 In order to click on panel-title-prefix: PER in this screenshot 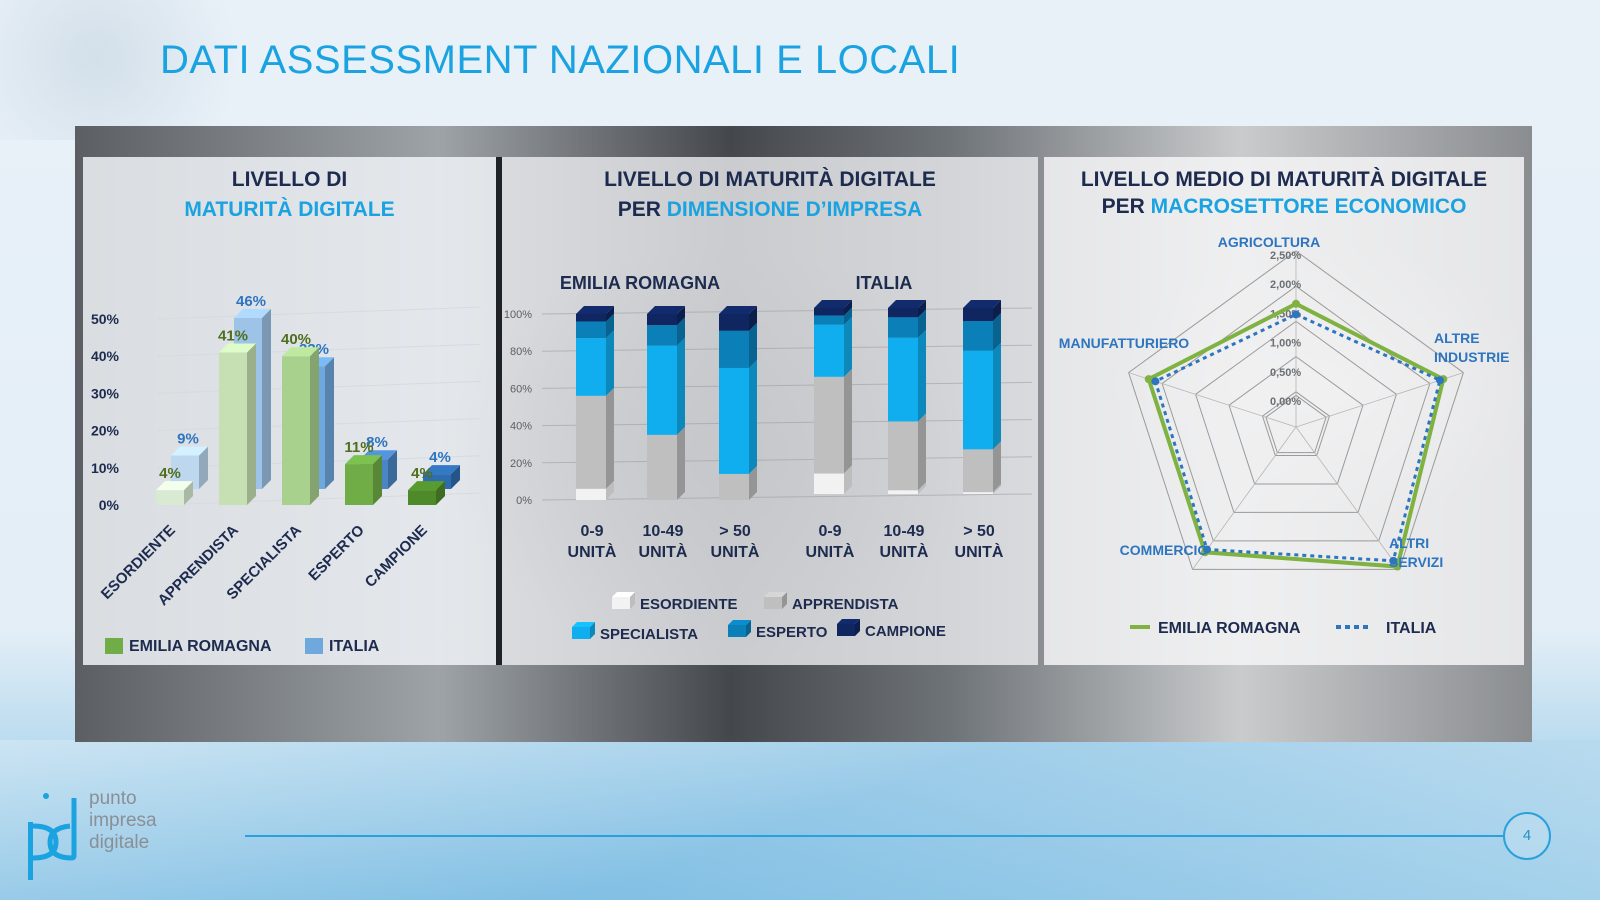, I will do `click(1126, 206)`.